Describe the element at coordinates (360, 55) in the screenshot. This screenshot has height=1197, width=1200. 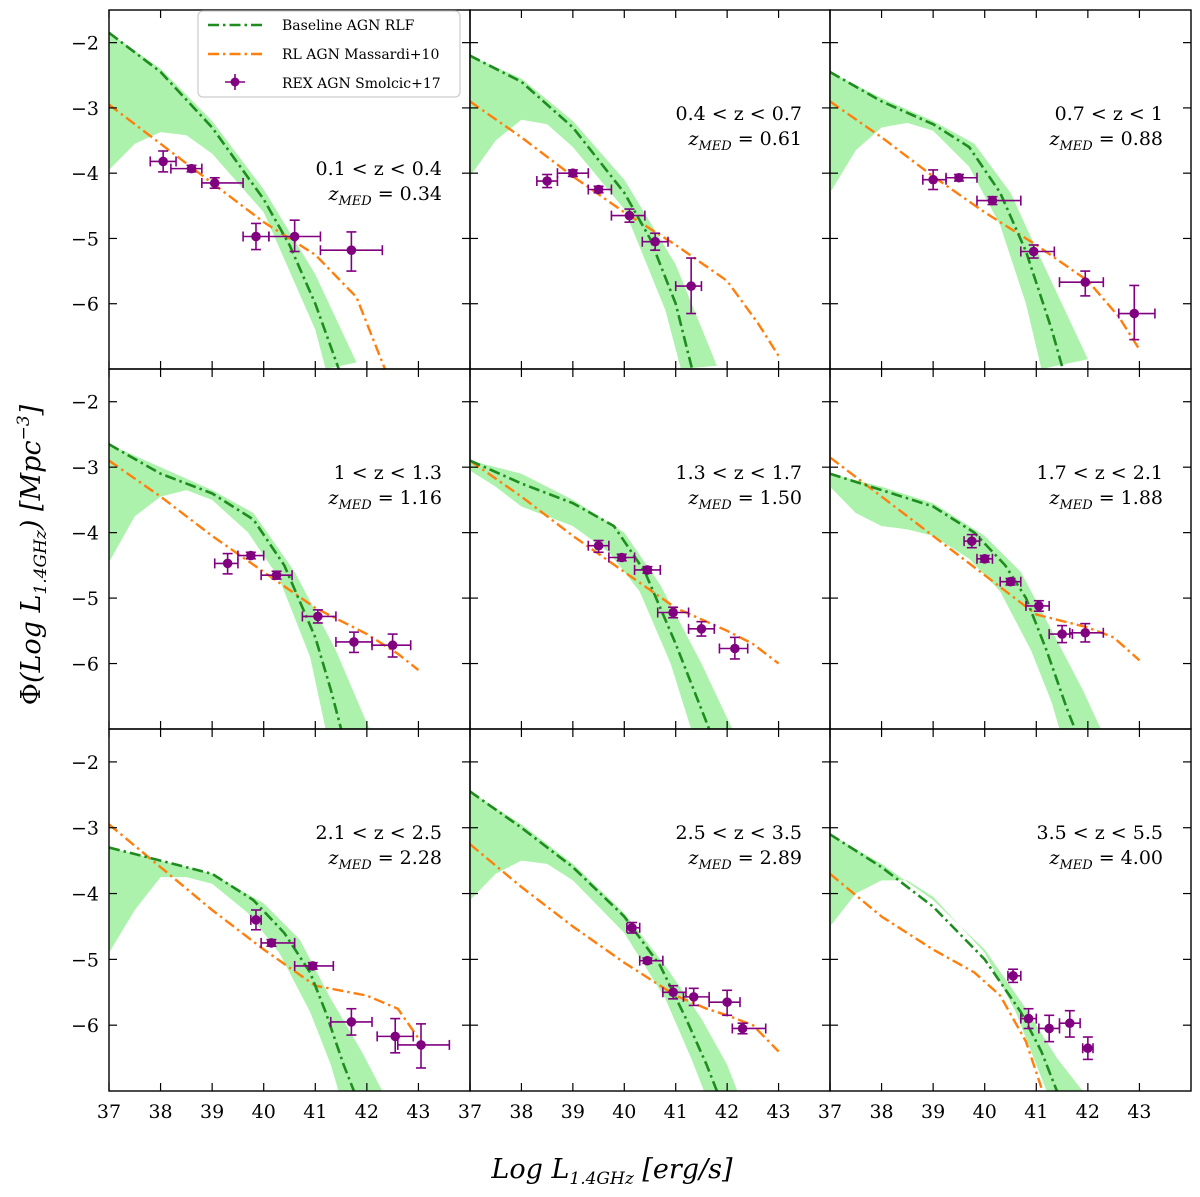
I see `legend-massardi-label: RL AGN Massardi+10` at that location.